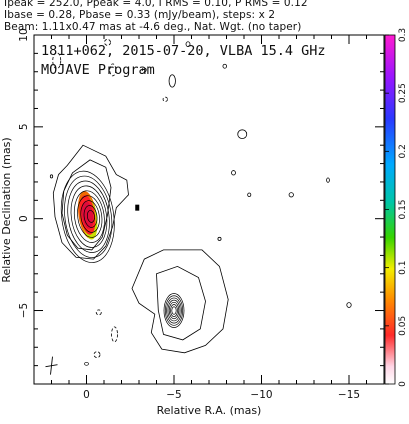 This screenshot has height=424, width=409. I want to click on colorbar-tick-label: 0.2, so click(403, 151).